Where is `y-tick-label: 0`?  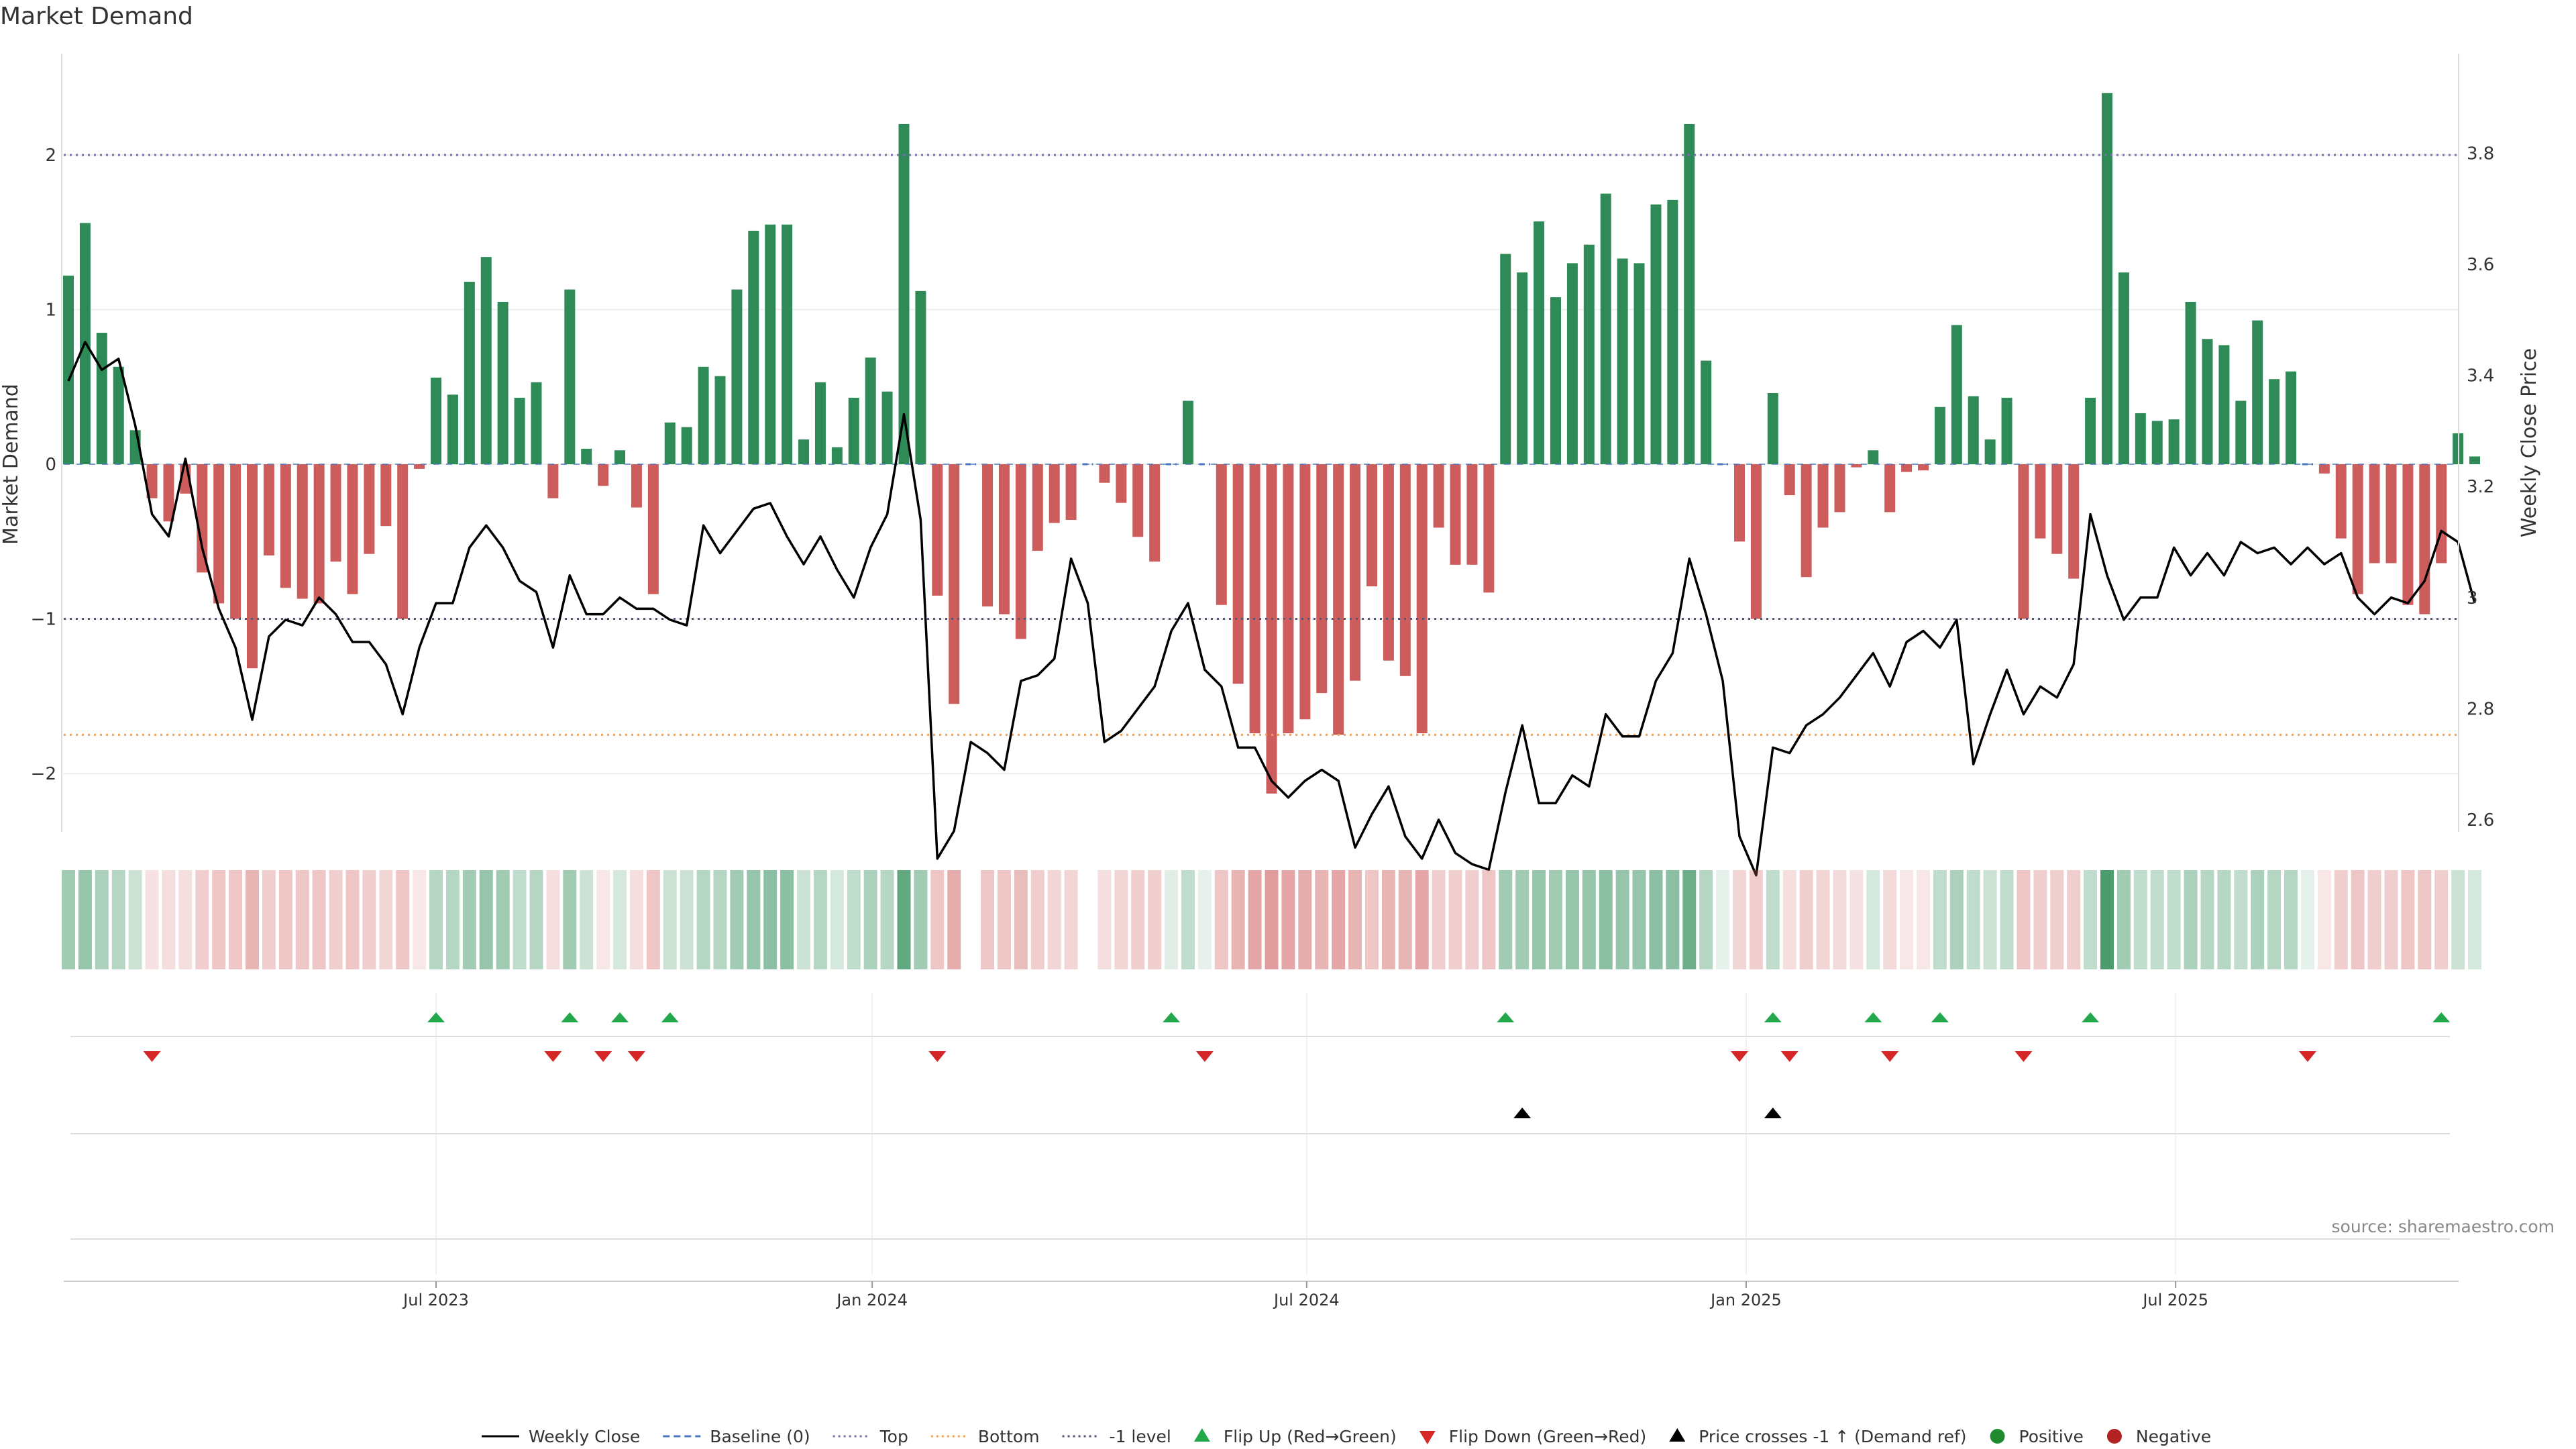
y-tick-label: 0 is located at coordinates (50, 465).